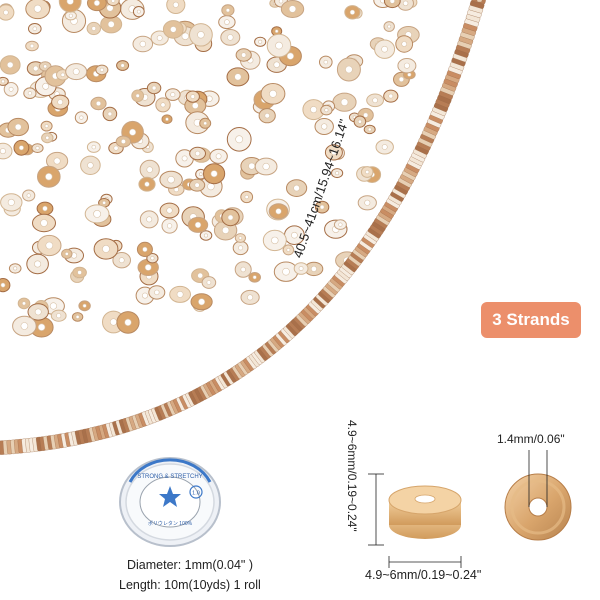  What do you see at coordinates (531, 319) in the screenshot?
I see `strand-count-label: 3 Strands` at bounding box center [531, 319].